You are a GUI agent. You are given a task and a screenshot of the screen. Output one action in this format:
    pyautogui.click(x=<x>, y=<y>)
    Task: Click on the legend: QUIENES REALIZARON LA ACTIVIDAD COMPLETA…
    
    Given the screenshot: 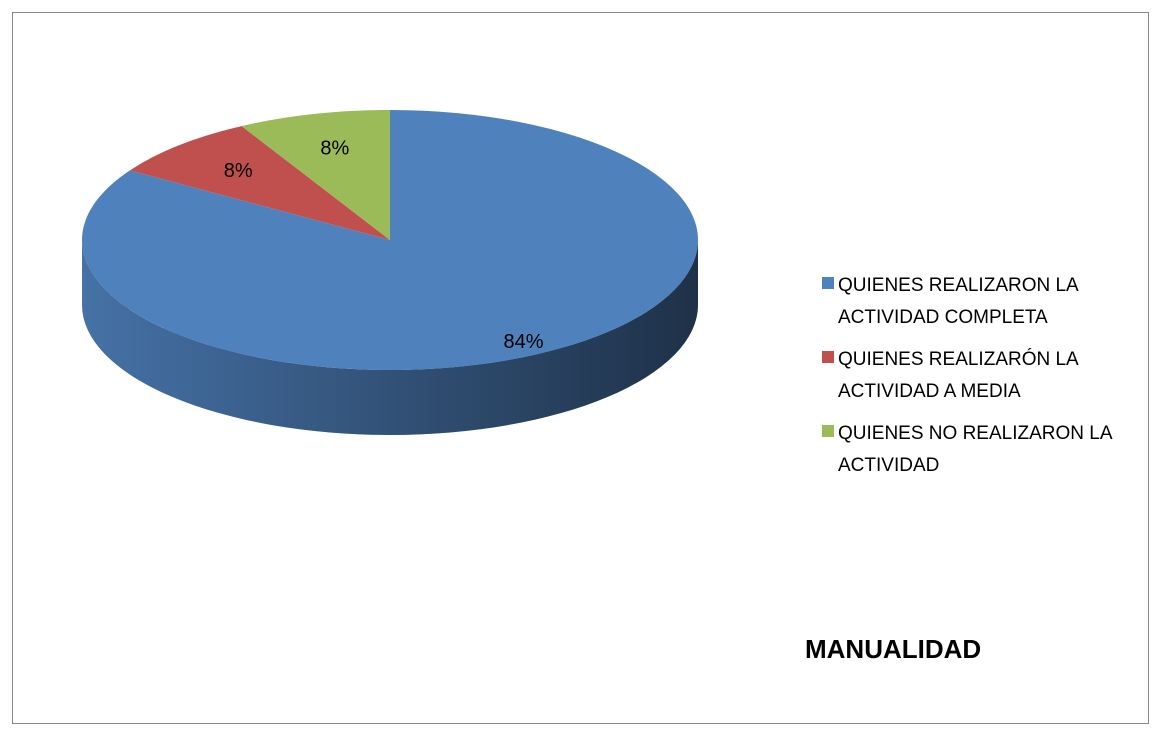 What is the action you would take?
    pyautogui.click(x=987, y=381)
    